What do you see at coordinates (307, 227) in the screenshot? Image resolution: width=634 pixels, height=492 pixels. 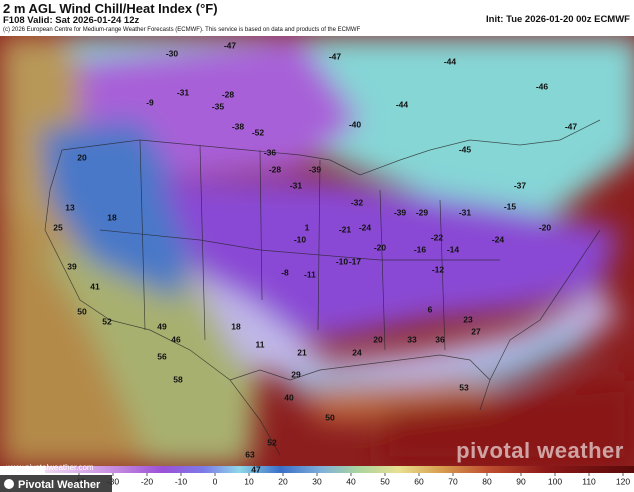 I see `map-value-label: 1` at bounding box center [307, 227].